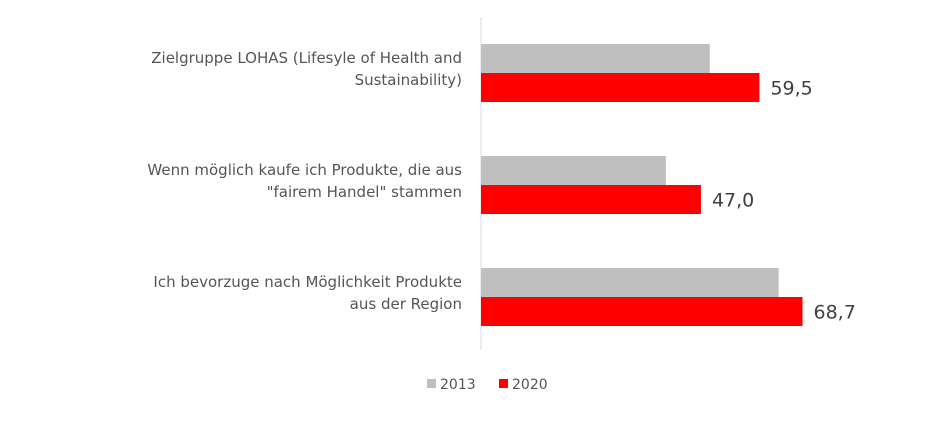  Describe the element at coordinates (458, 385) in the screenshot. I see `legend-label: 2013` at that location.